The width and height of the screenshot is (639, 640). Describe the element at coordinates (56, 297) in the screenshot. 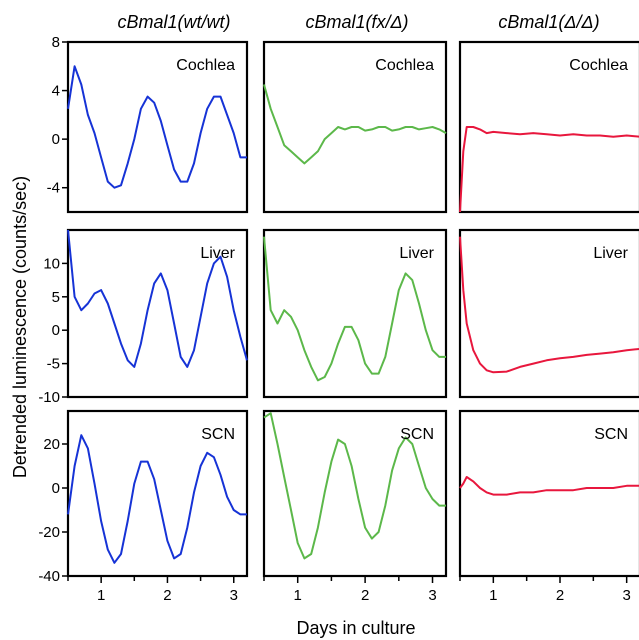

I see `y-tick-label: 5` at that location.